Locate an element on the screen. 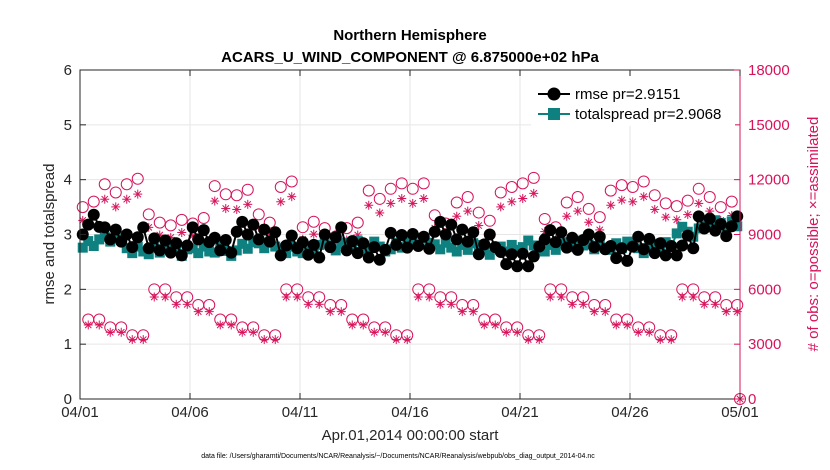 This screenshot has width=830, height=470. x-tick-label: 05/01 is located at coordinates (740, 412).